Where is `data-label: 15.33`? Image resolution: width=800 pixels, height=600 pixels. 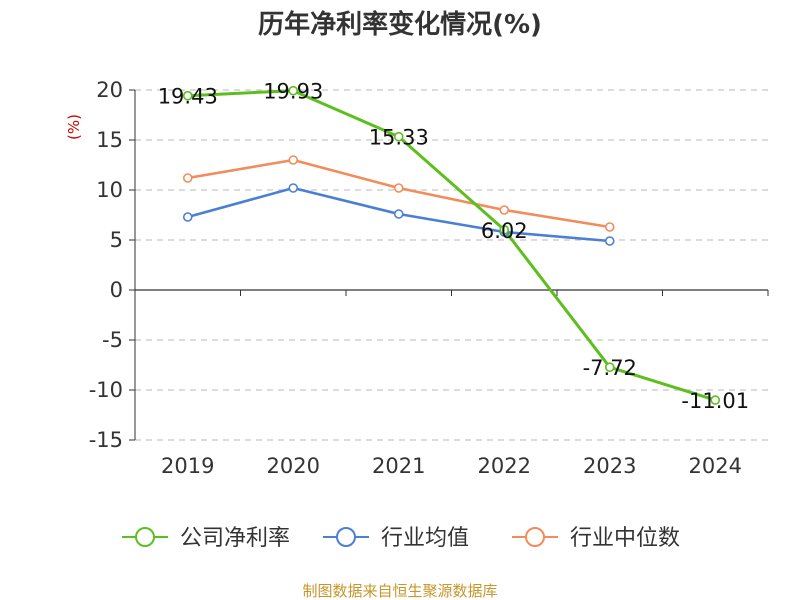 data-label: 15.33 is located at coordinates (399, 138).